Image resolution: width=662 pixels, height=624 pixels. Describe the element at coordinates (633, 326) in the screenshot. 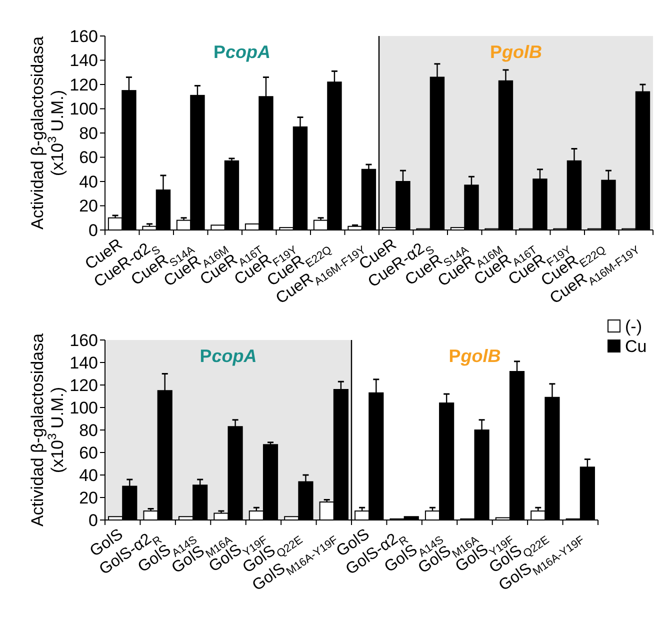

I see `legend-label: (-)` at that location.